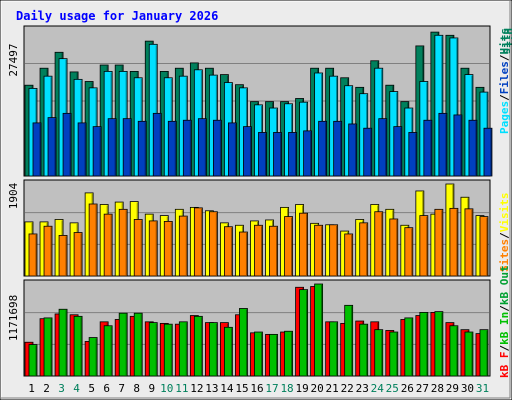 This screenshot has height=400, width=512. Describe the element at coordinates (241, 388) in the screenshot. I see `day-label-15: 15` at that location.